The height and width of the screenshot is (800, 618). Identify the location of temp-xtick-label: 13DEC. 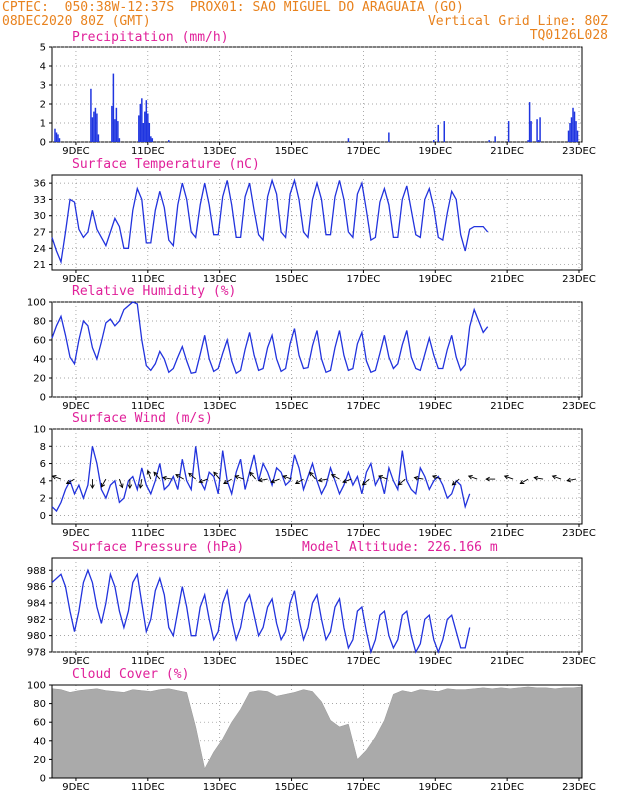
(220, 279).